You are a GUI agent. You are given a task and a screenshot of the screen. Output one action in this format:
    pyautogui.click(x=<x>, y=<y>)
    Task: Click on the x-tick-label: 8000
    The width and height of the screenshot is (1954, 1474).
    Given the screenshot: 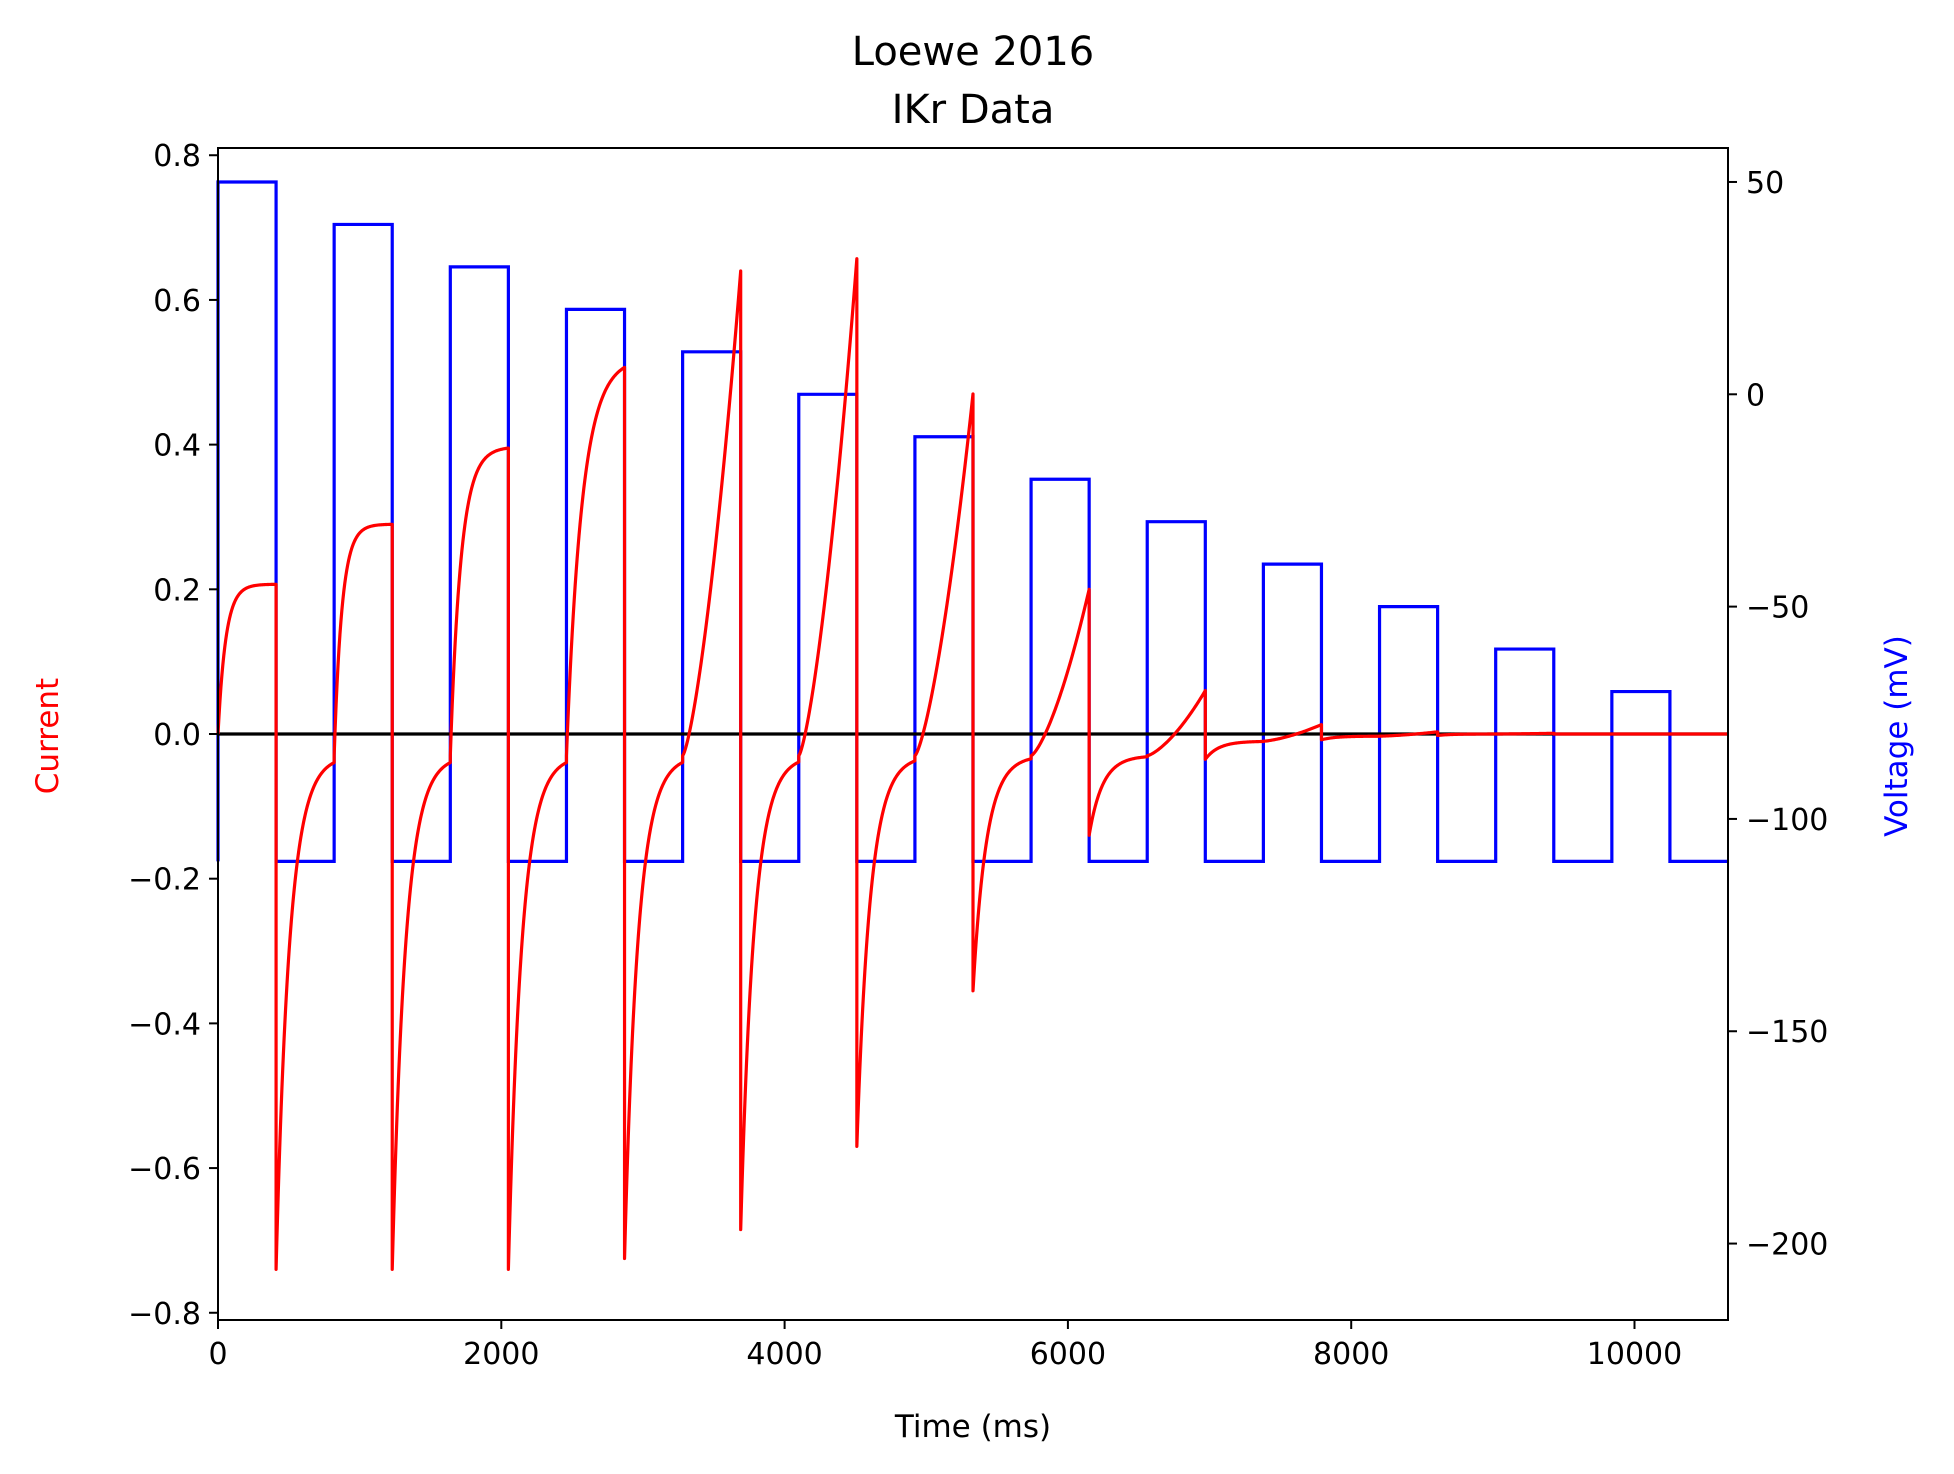 What is the action you would take?
    pyautogui.click(x=1351, y=1354)
    